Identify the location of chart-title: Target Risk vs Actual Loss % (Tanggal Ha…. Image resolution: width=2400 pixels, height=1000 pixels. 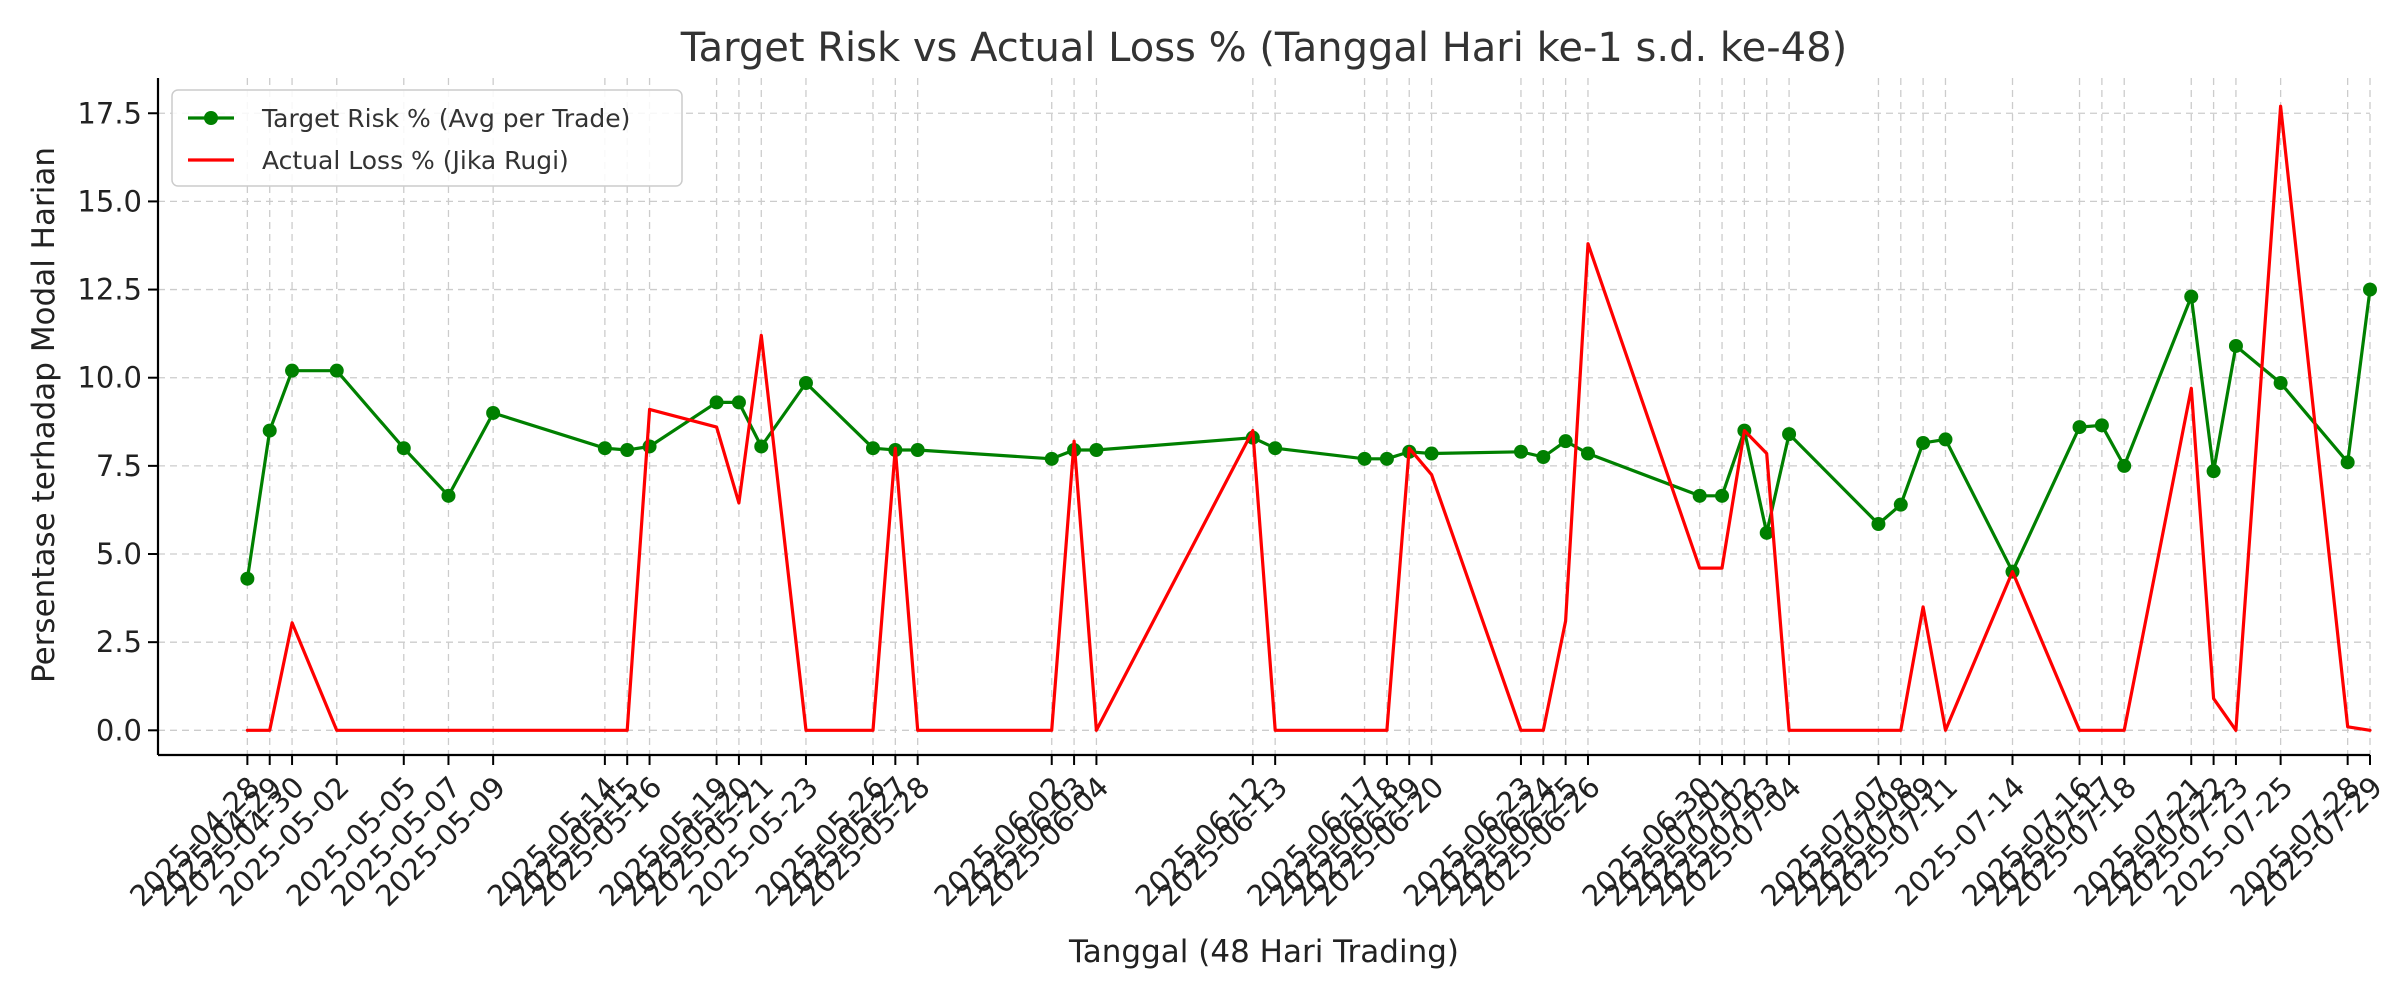
(1263, 48).